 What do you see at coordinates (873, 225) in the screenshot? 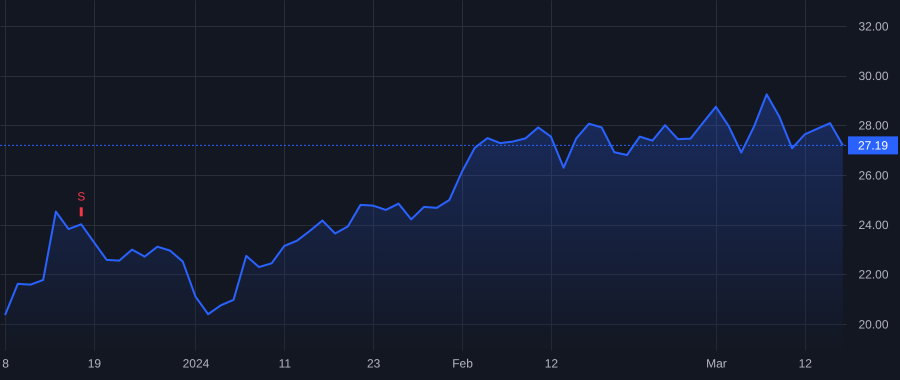
I see `y-tick-label: 24.00` at bounding box center [873, 225].